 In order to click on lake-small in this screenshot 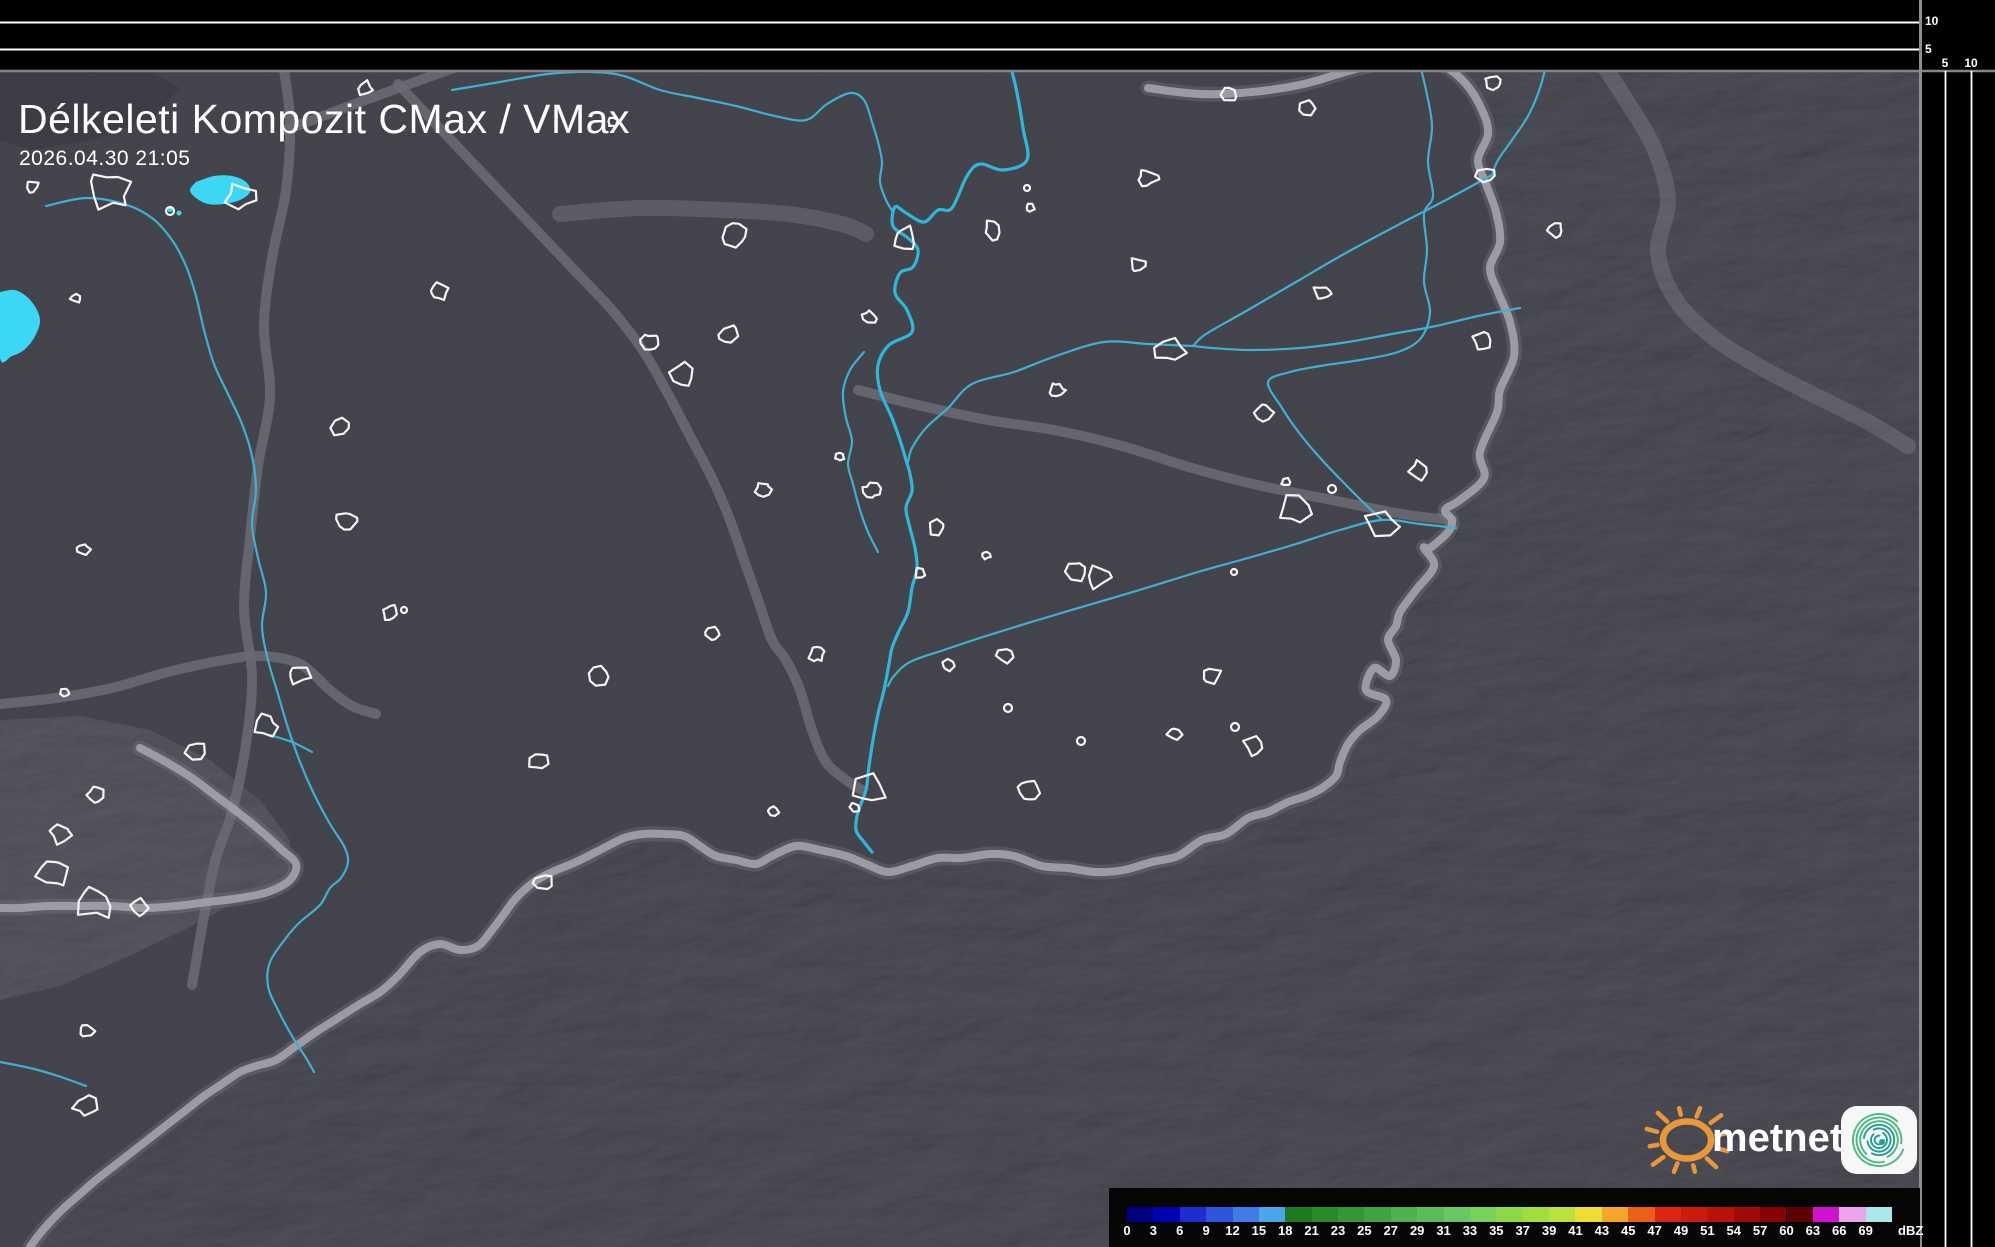, I will do `click(179, 213)`.